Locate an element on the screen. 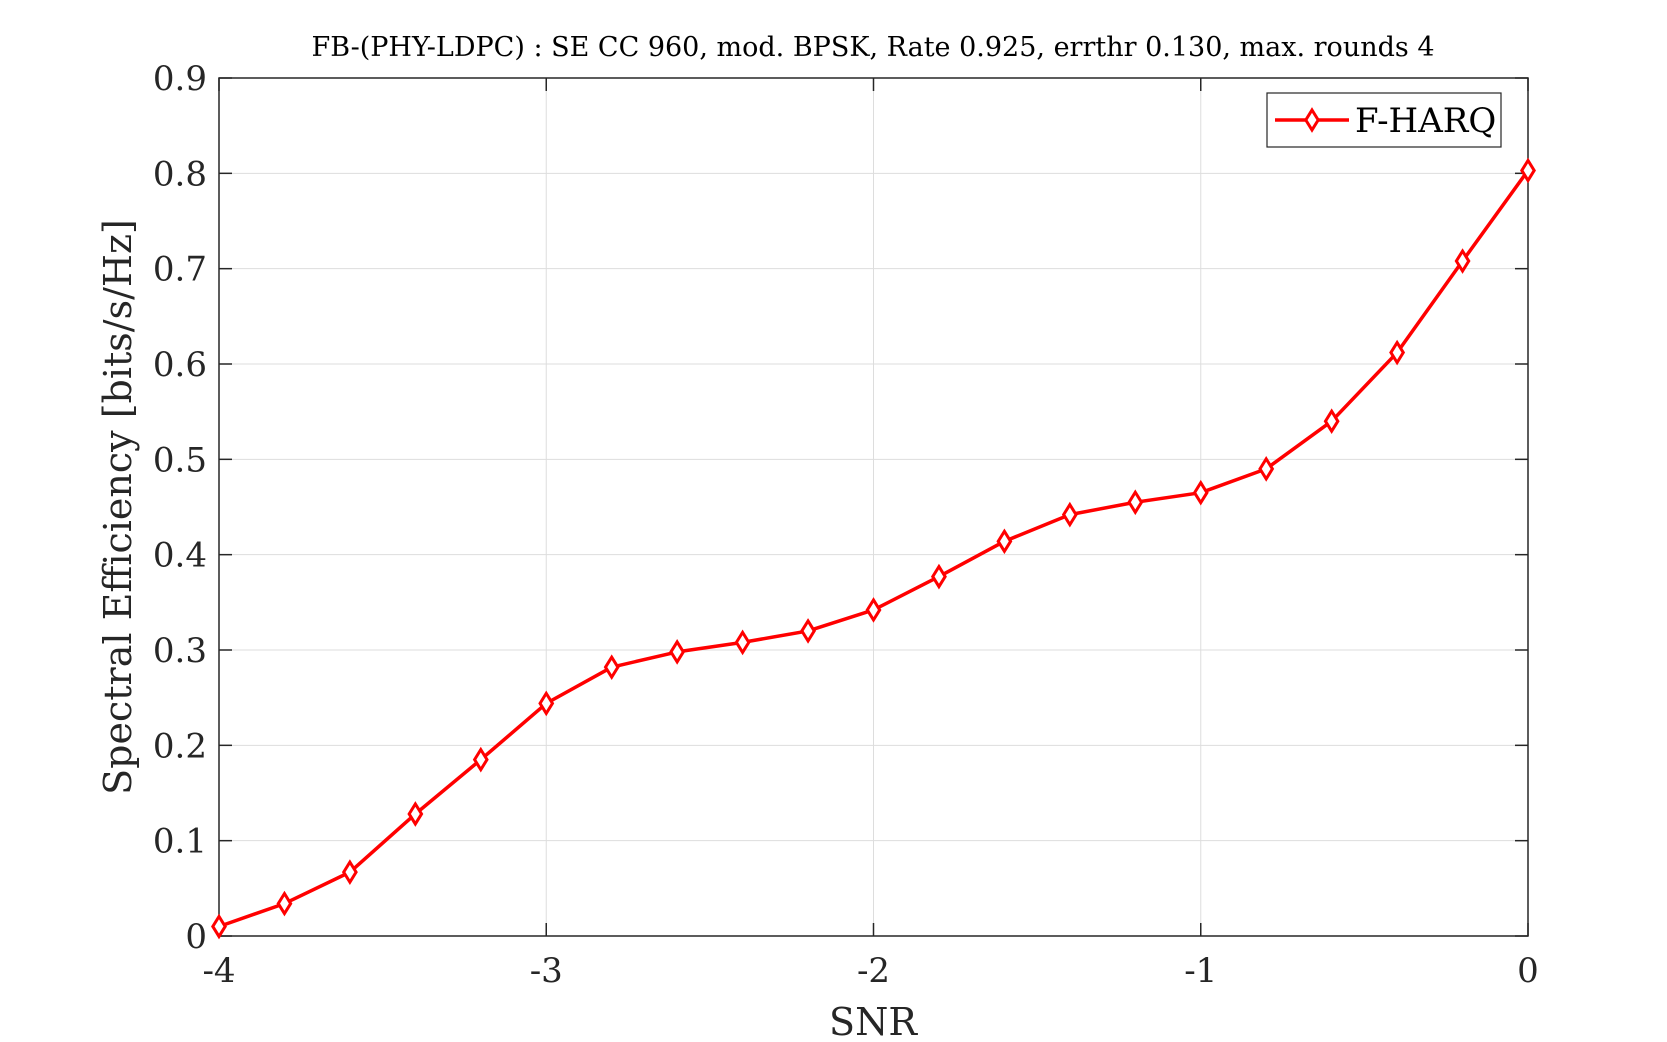  y-tick-label: 0 is located at coordinates (196, 937).